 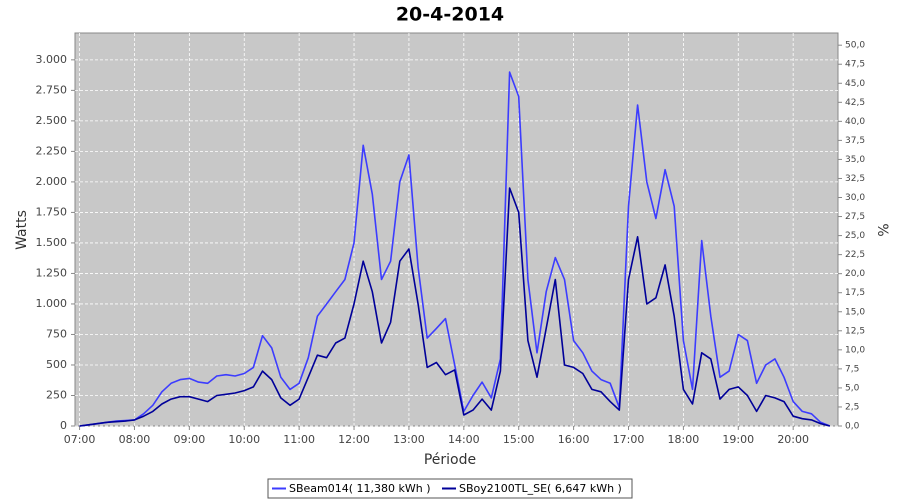 I want to click on x-tick-label: 10:00, so click(x=244, y=439).